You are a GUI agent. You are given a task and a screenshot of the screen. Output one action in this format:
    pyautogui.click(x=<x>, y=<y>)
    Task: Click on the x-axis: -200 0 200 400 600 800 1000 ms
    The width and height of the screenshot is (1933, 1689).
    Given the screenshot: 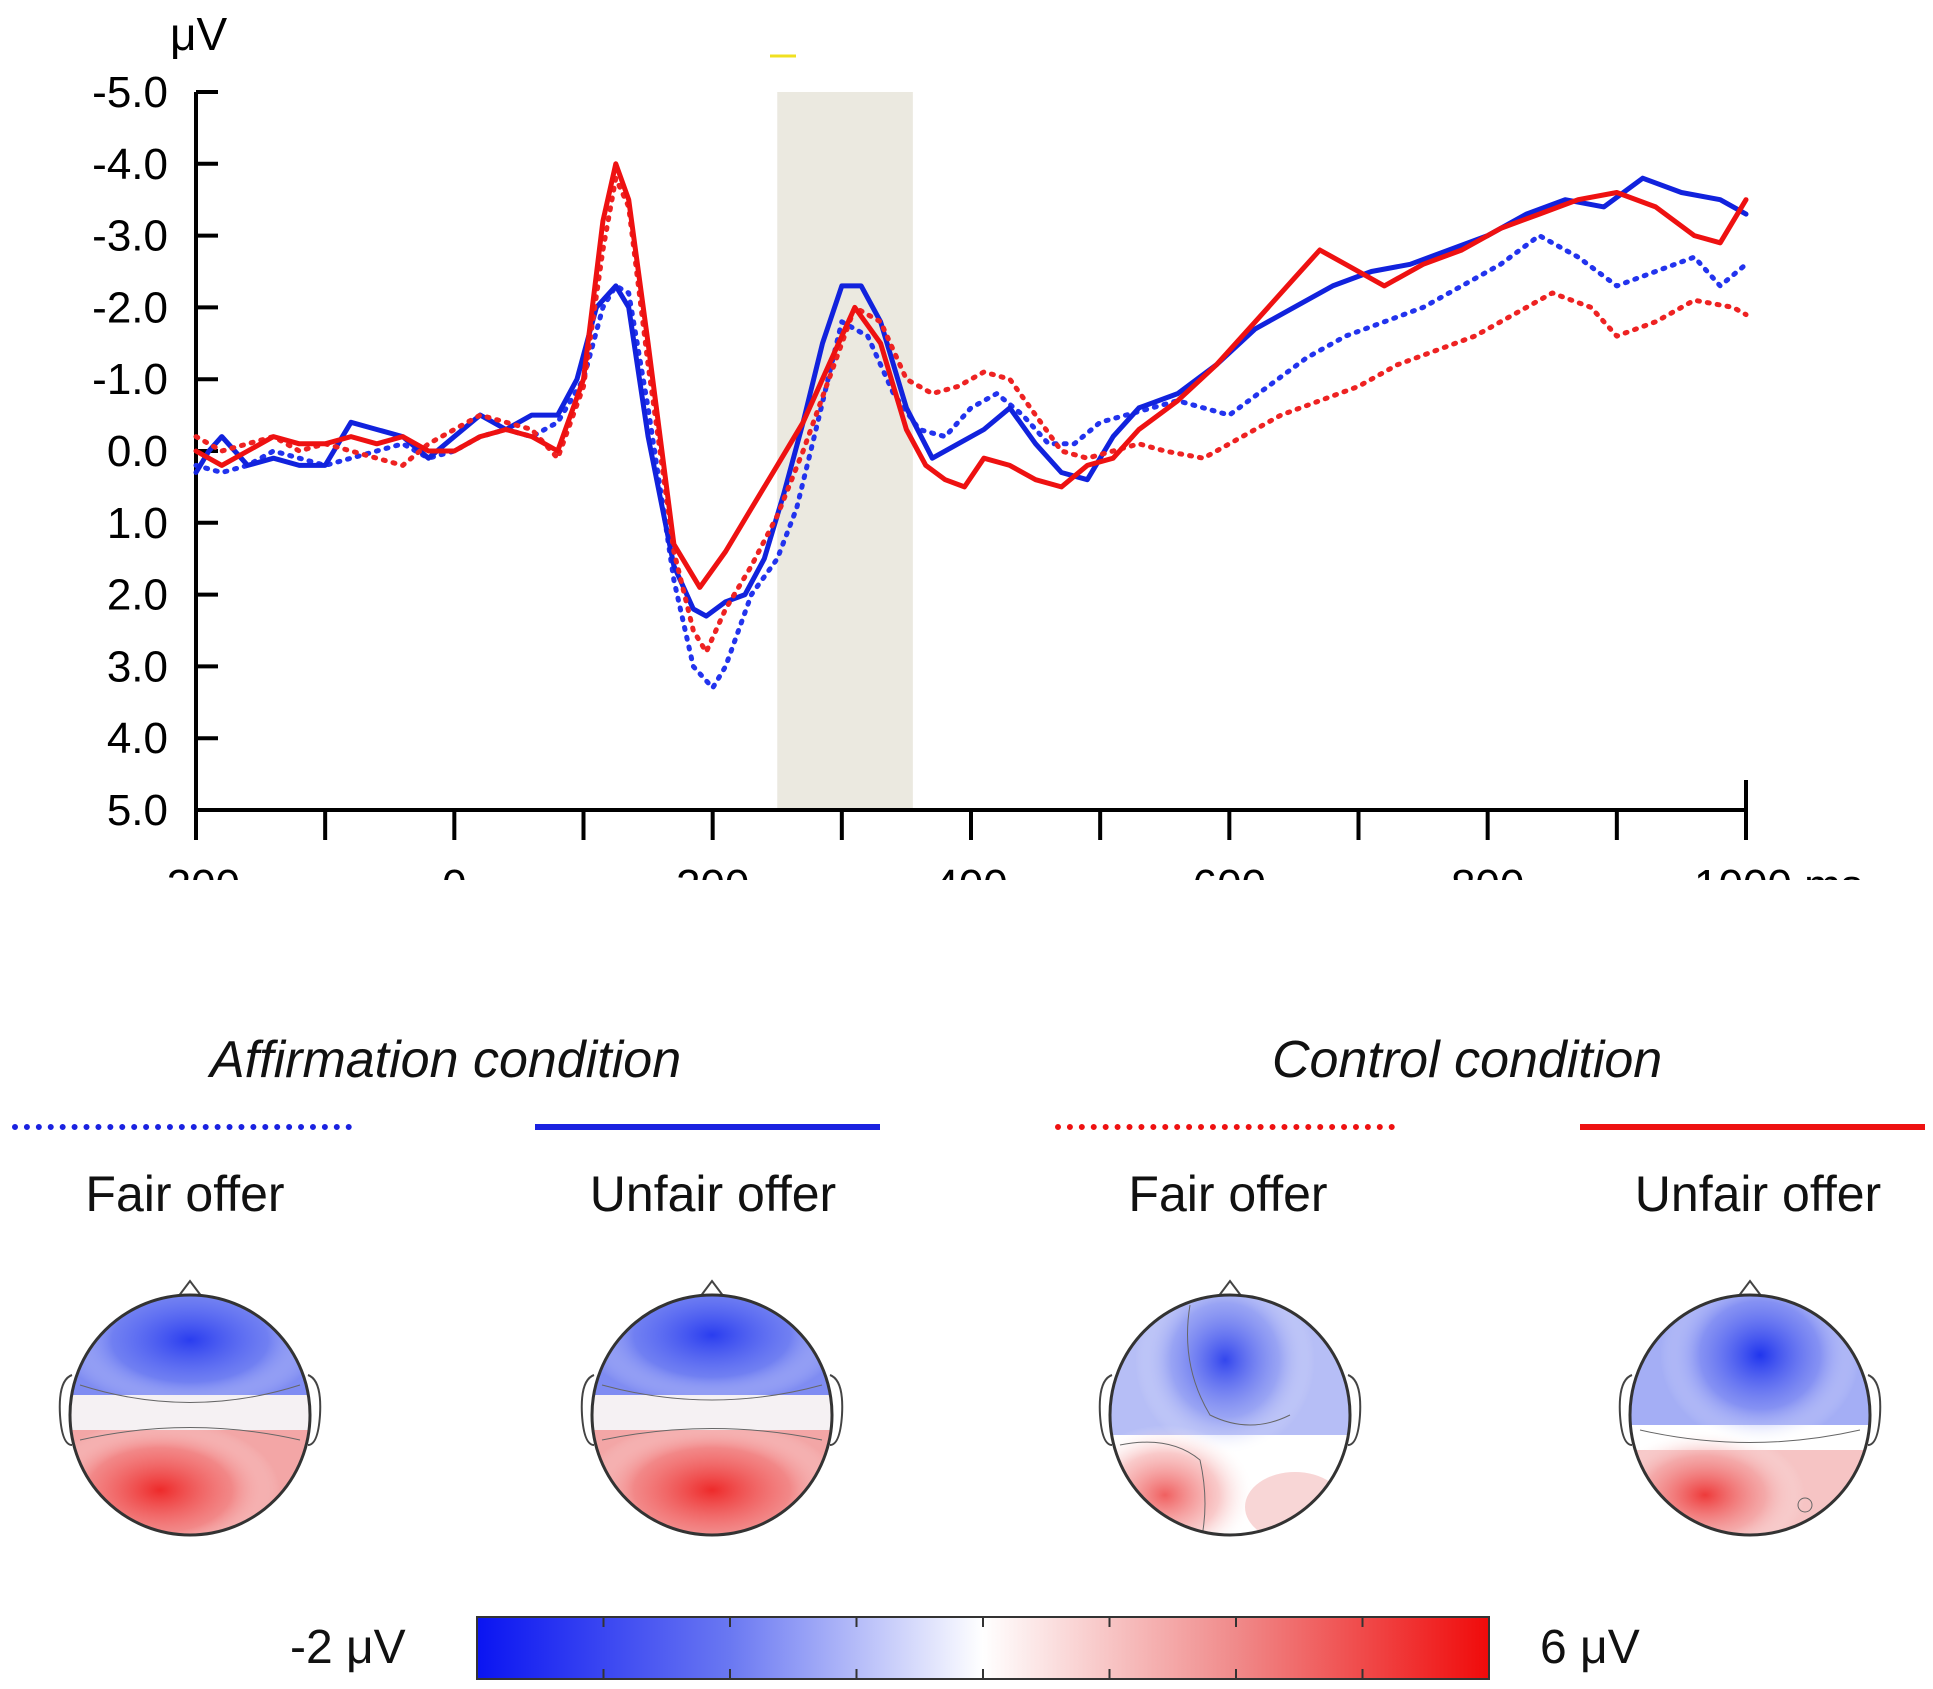 What is the action you would take?
    pyautogui.click(x=1007, y=830)
    